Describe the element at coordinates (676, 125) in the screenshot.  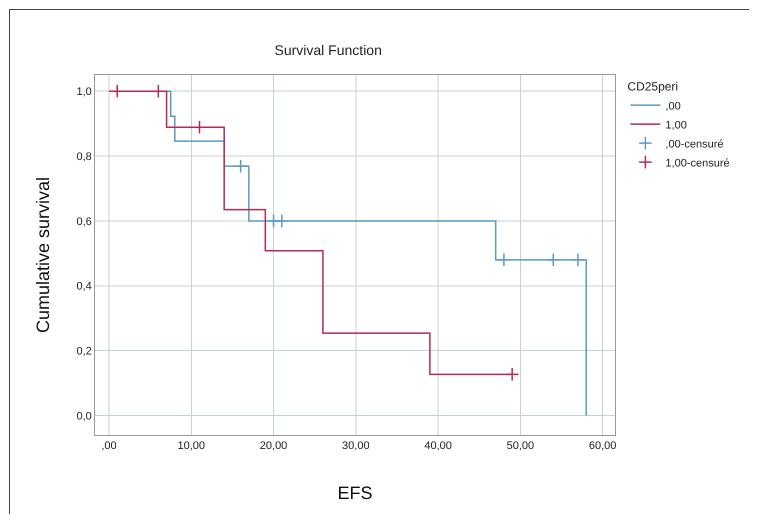
I see `legend-label: 1,00` at that location.